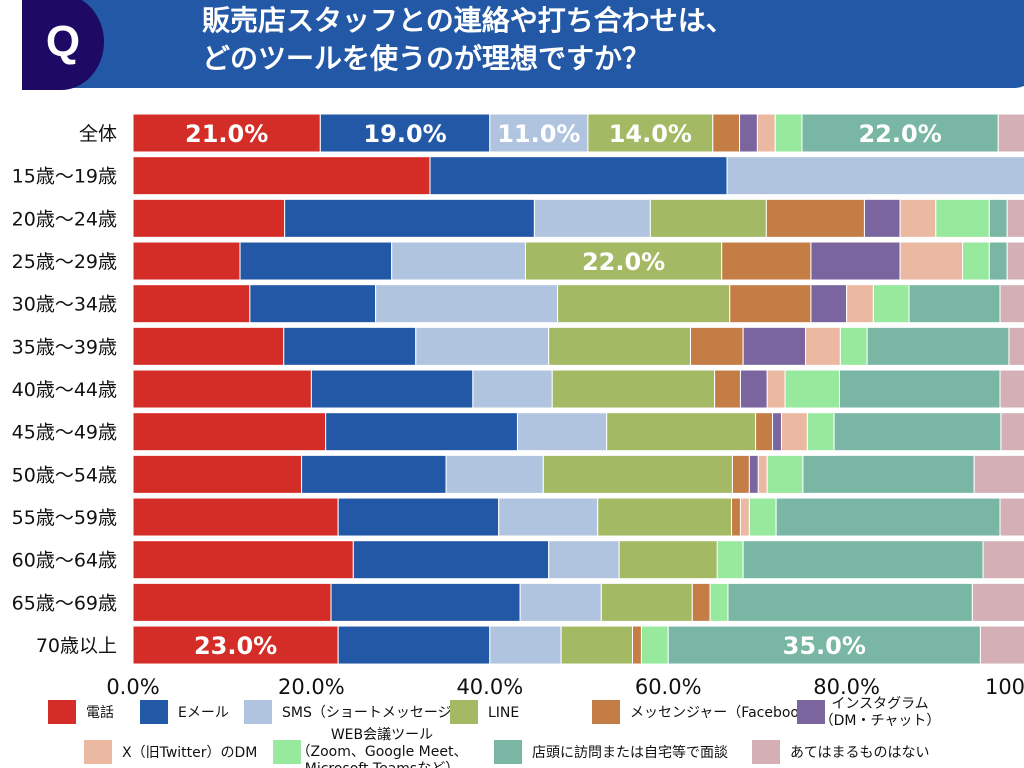 The width and height of the screenshot is (1024, 768). Describe the element at coordinates (880, 712) in the screenshot. I see `legend-label: インスタグラム（DM・チャット）` at that location.